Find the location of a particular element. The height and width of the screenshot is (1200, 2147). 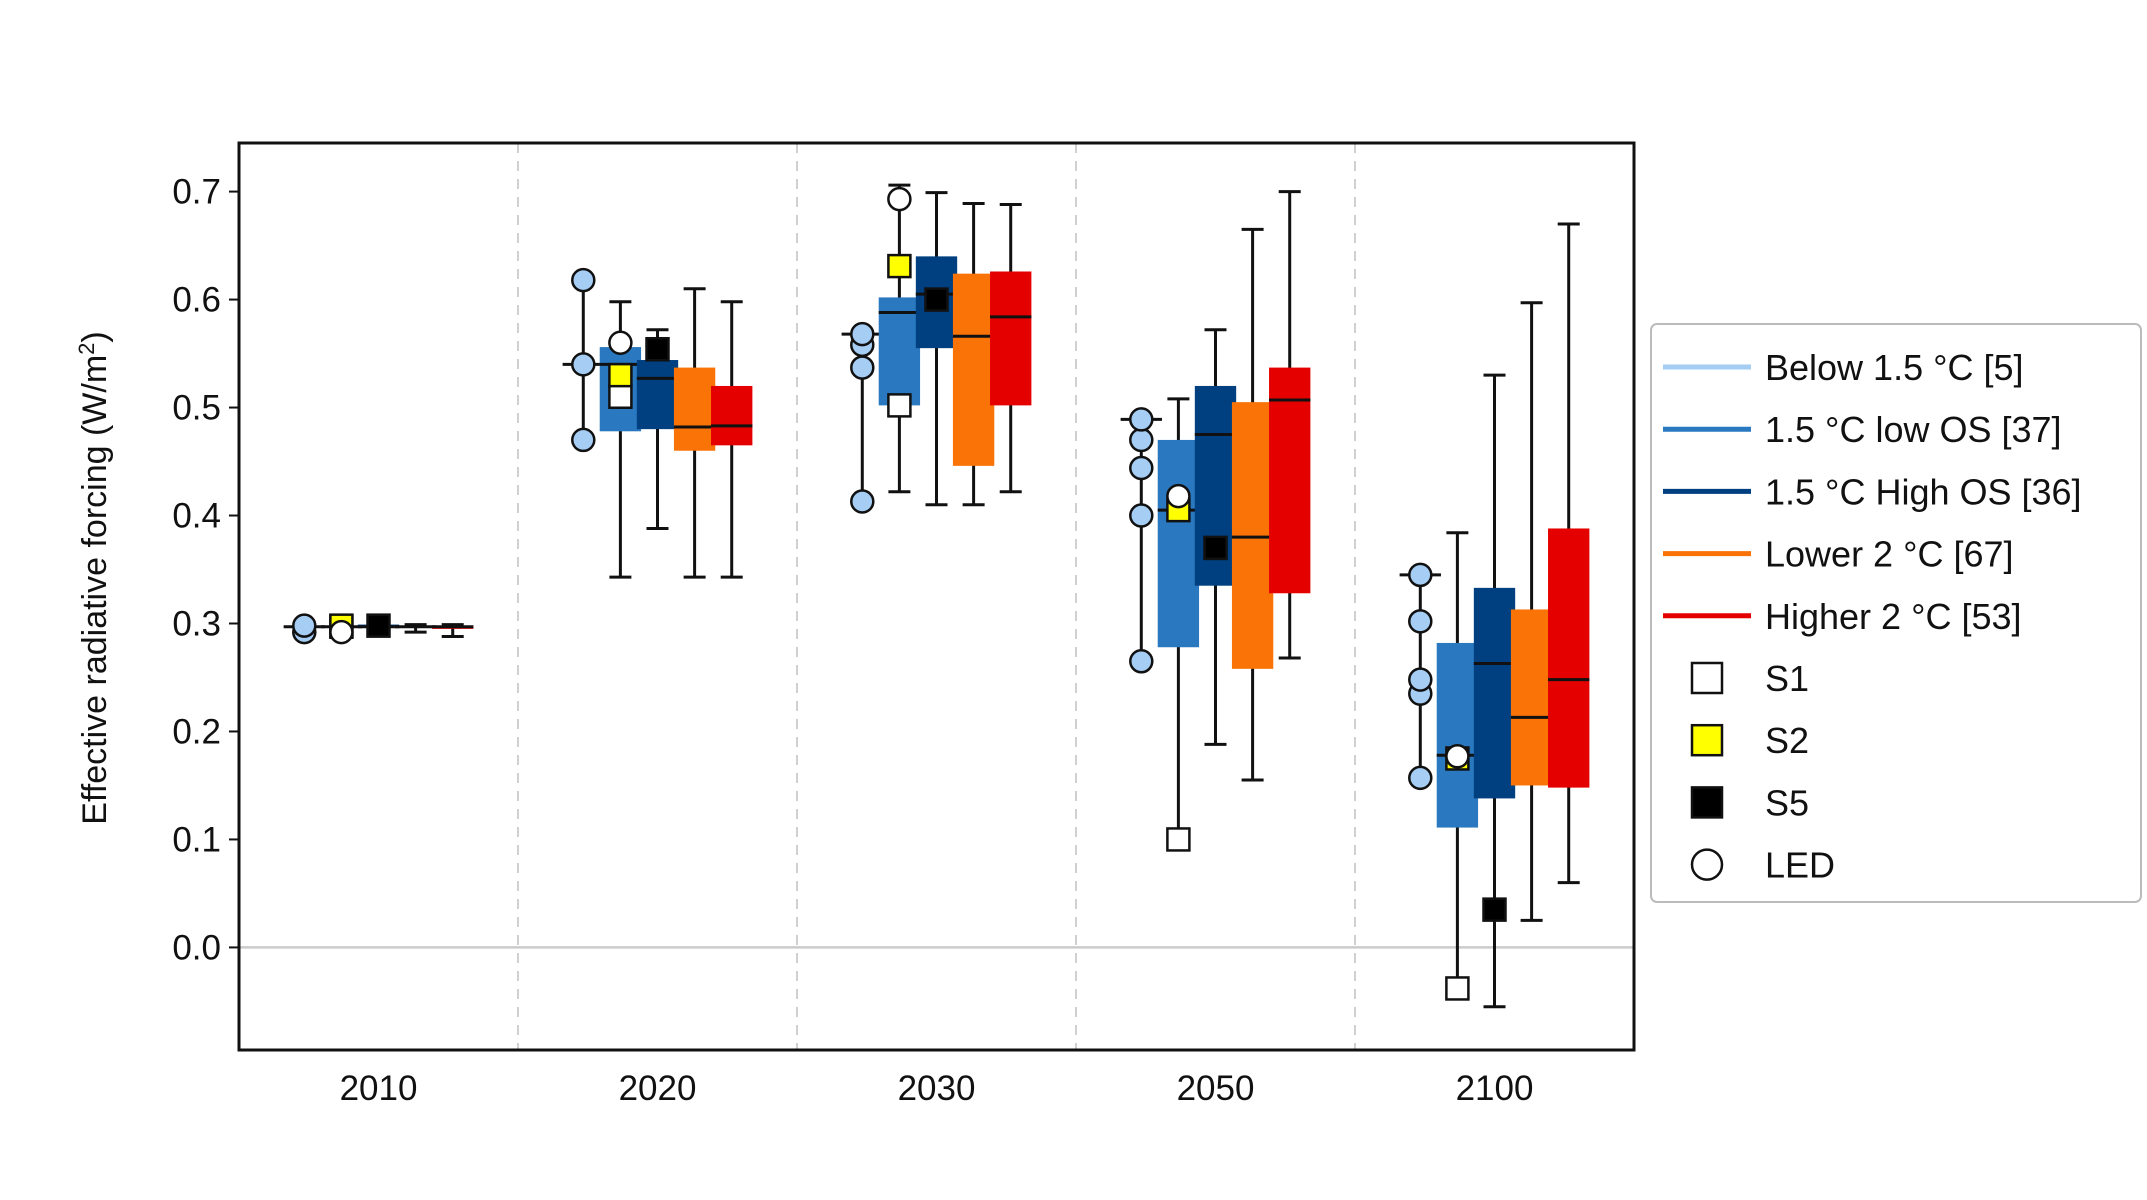

y-axis-label-close: ) is located at coordinates (95, 336).